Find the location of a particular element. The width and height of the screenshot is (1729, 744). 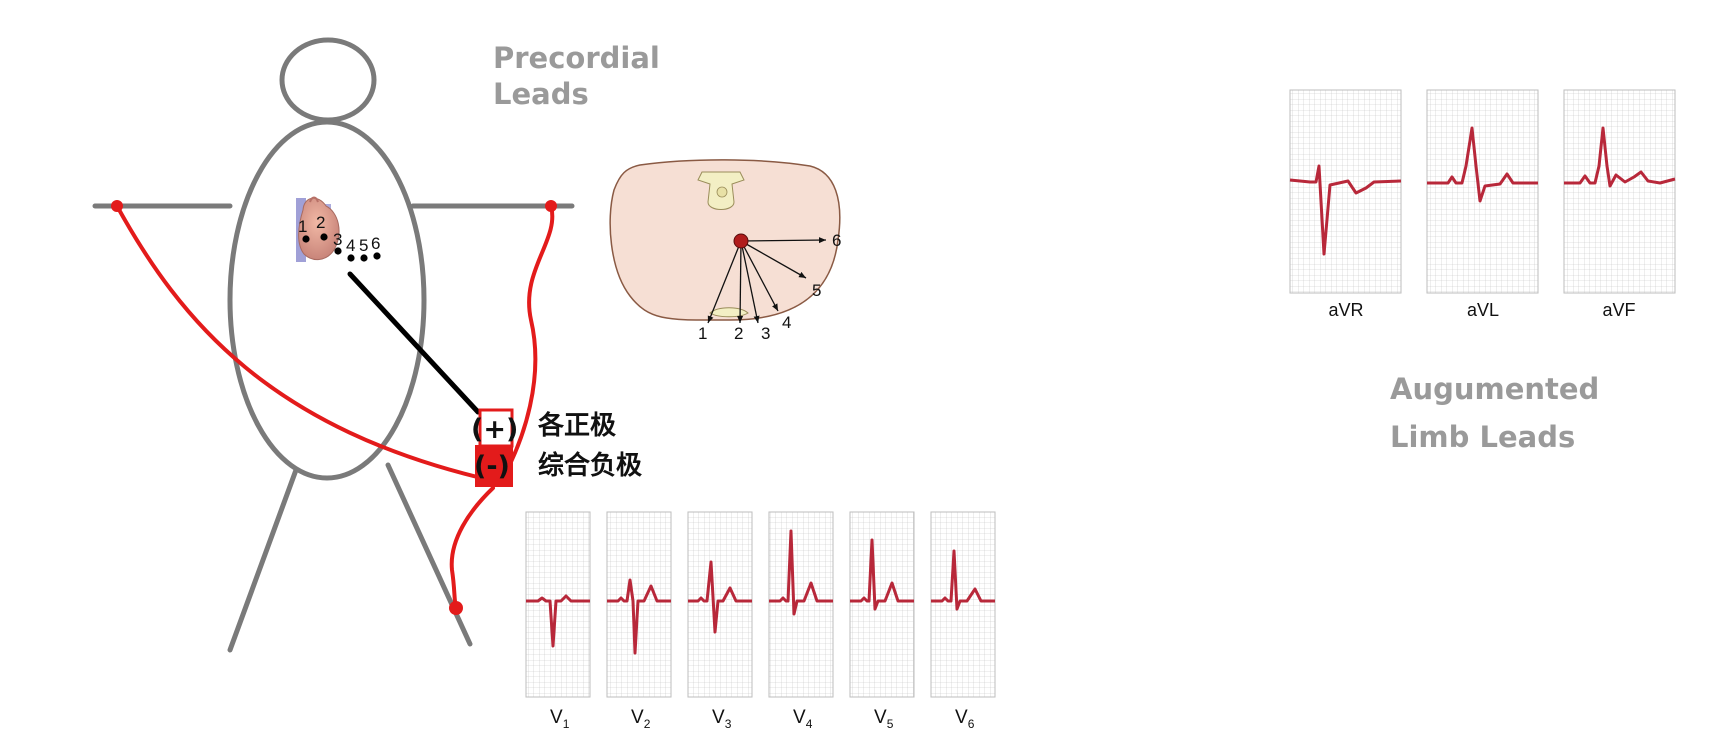

leg-wire is located at coordinates (472, 548).